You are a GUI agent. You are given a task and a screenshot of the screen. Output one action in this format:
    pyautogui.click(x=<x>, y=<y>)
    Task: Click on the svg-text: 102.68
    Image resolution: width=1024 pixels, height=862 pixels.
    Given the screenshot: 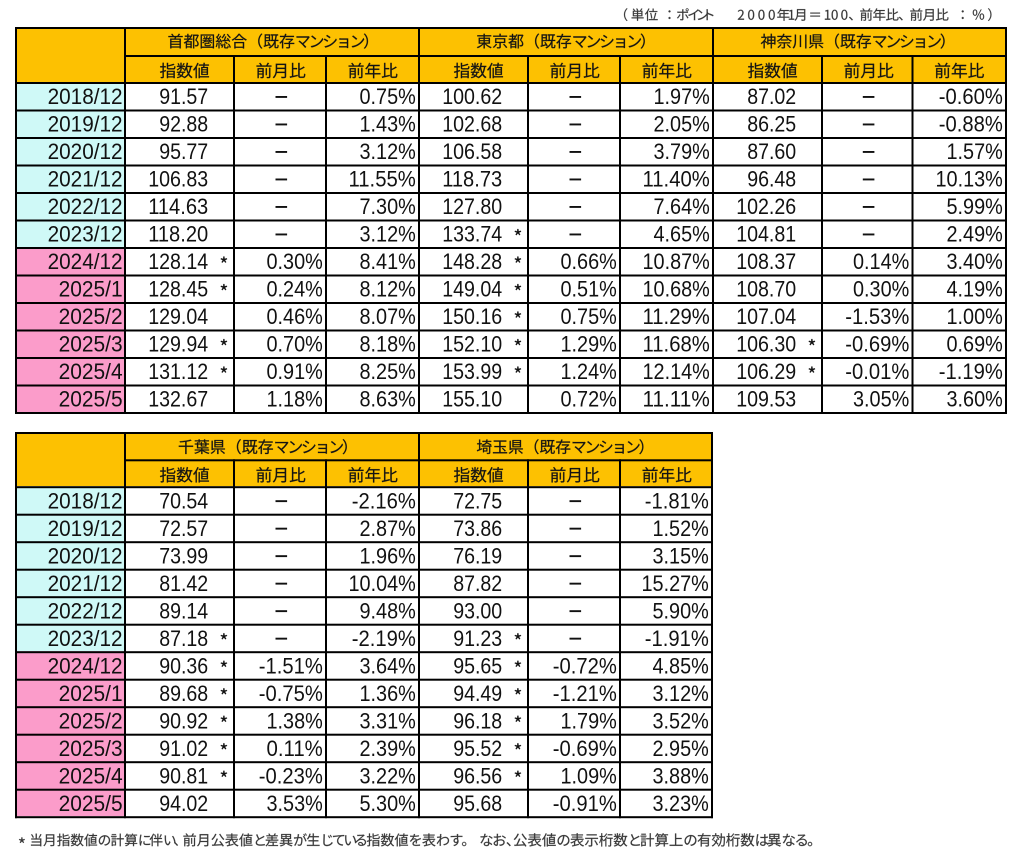 What is the action you would take?
    pyautogui.click(x=472, y=124)
    